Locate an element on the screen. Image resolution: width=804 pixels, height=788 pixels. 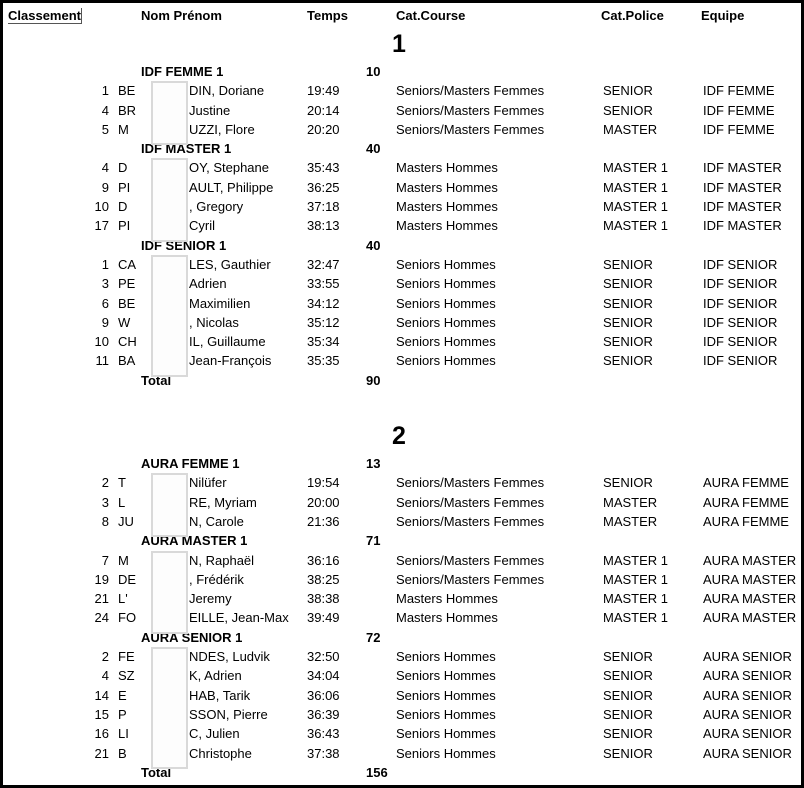
name-cell: P SSON, Pierre is located at coordinates (209, 714).